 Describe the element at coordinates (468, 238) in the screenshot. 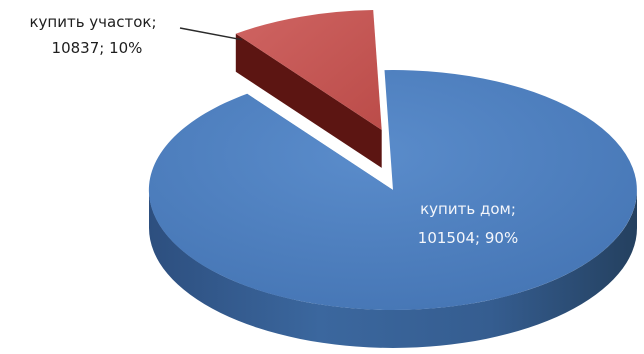

I see `data-label-blue-value: 101504; 90%` at that location.